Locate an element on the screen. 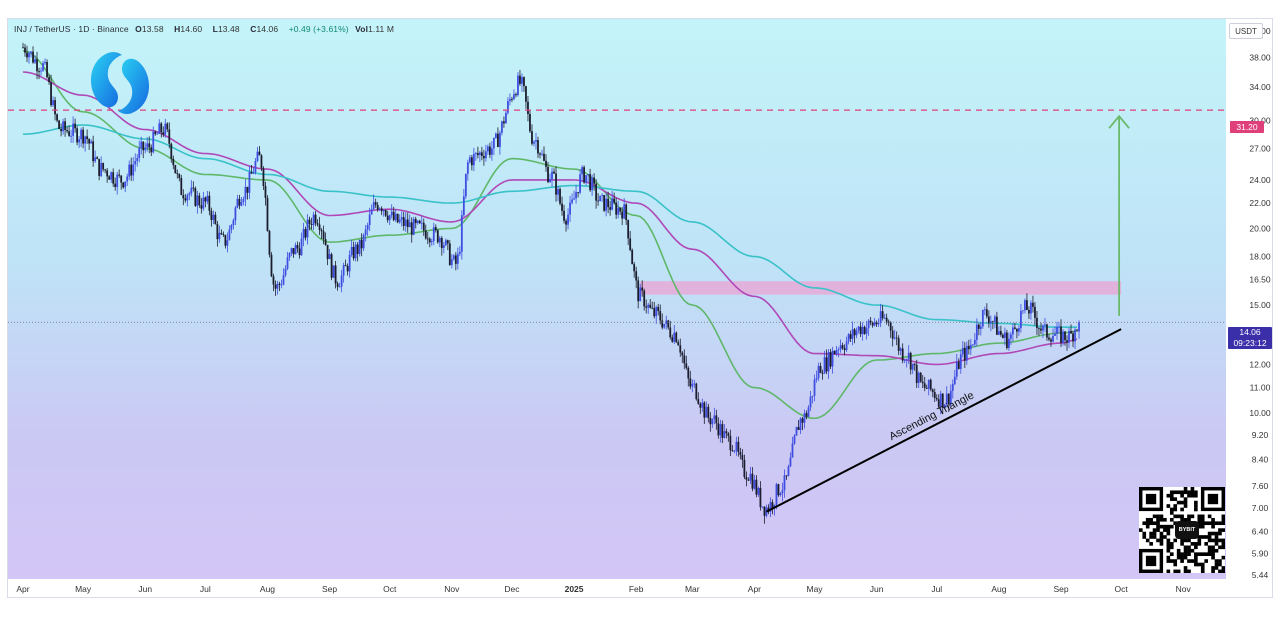  y-tick-label: 20.00 is located at coordinates (1260, 228).